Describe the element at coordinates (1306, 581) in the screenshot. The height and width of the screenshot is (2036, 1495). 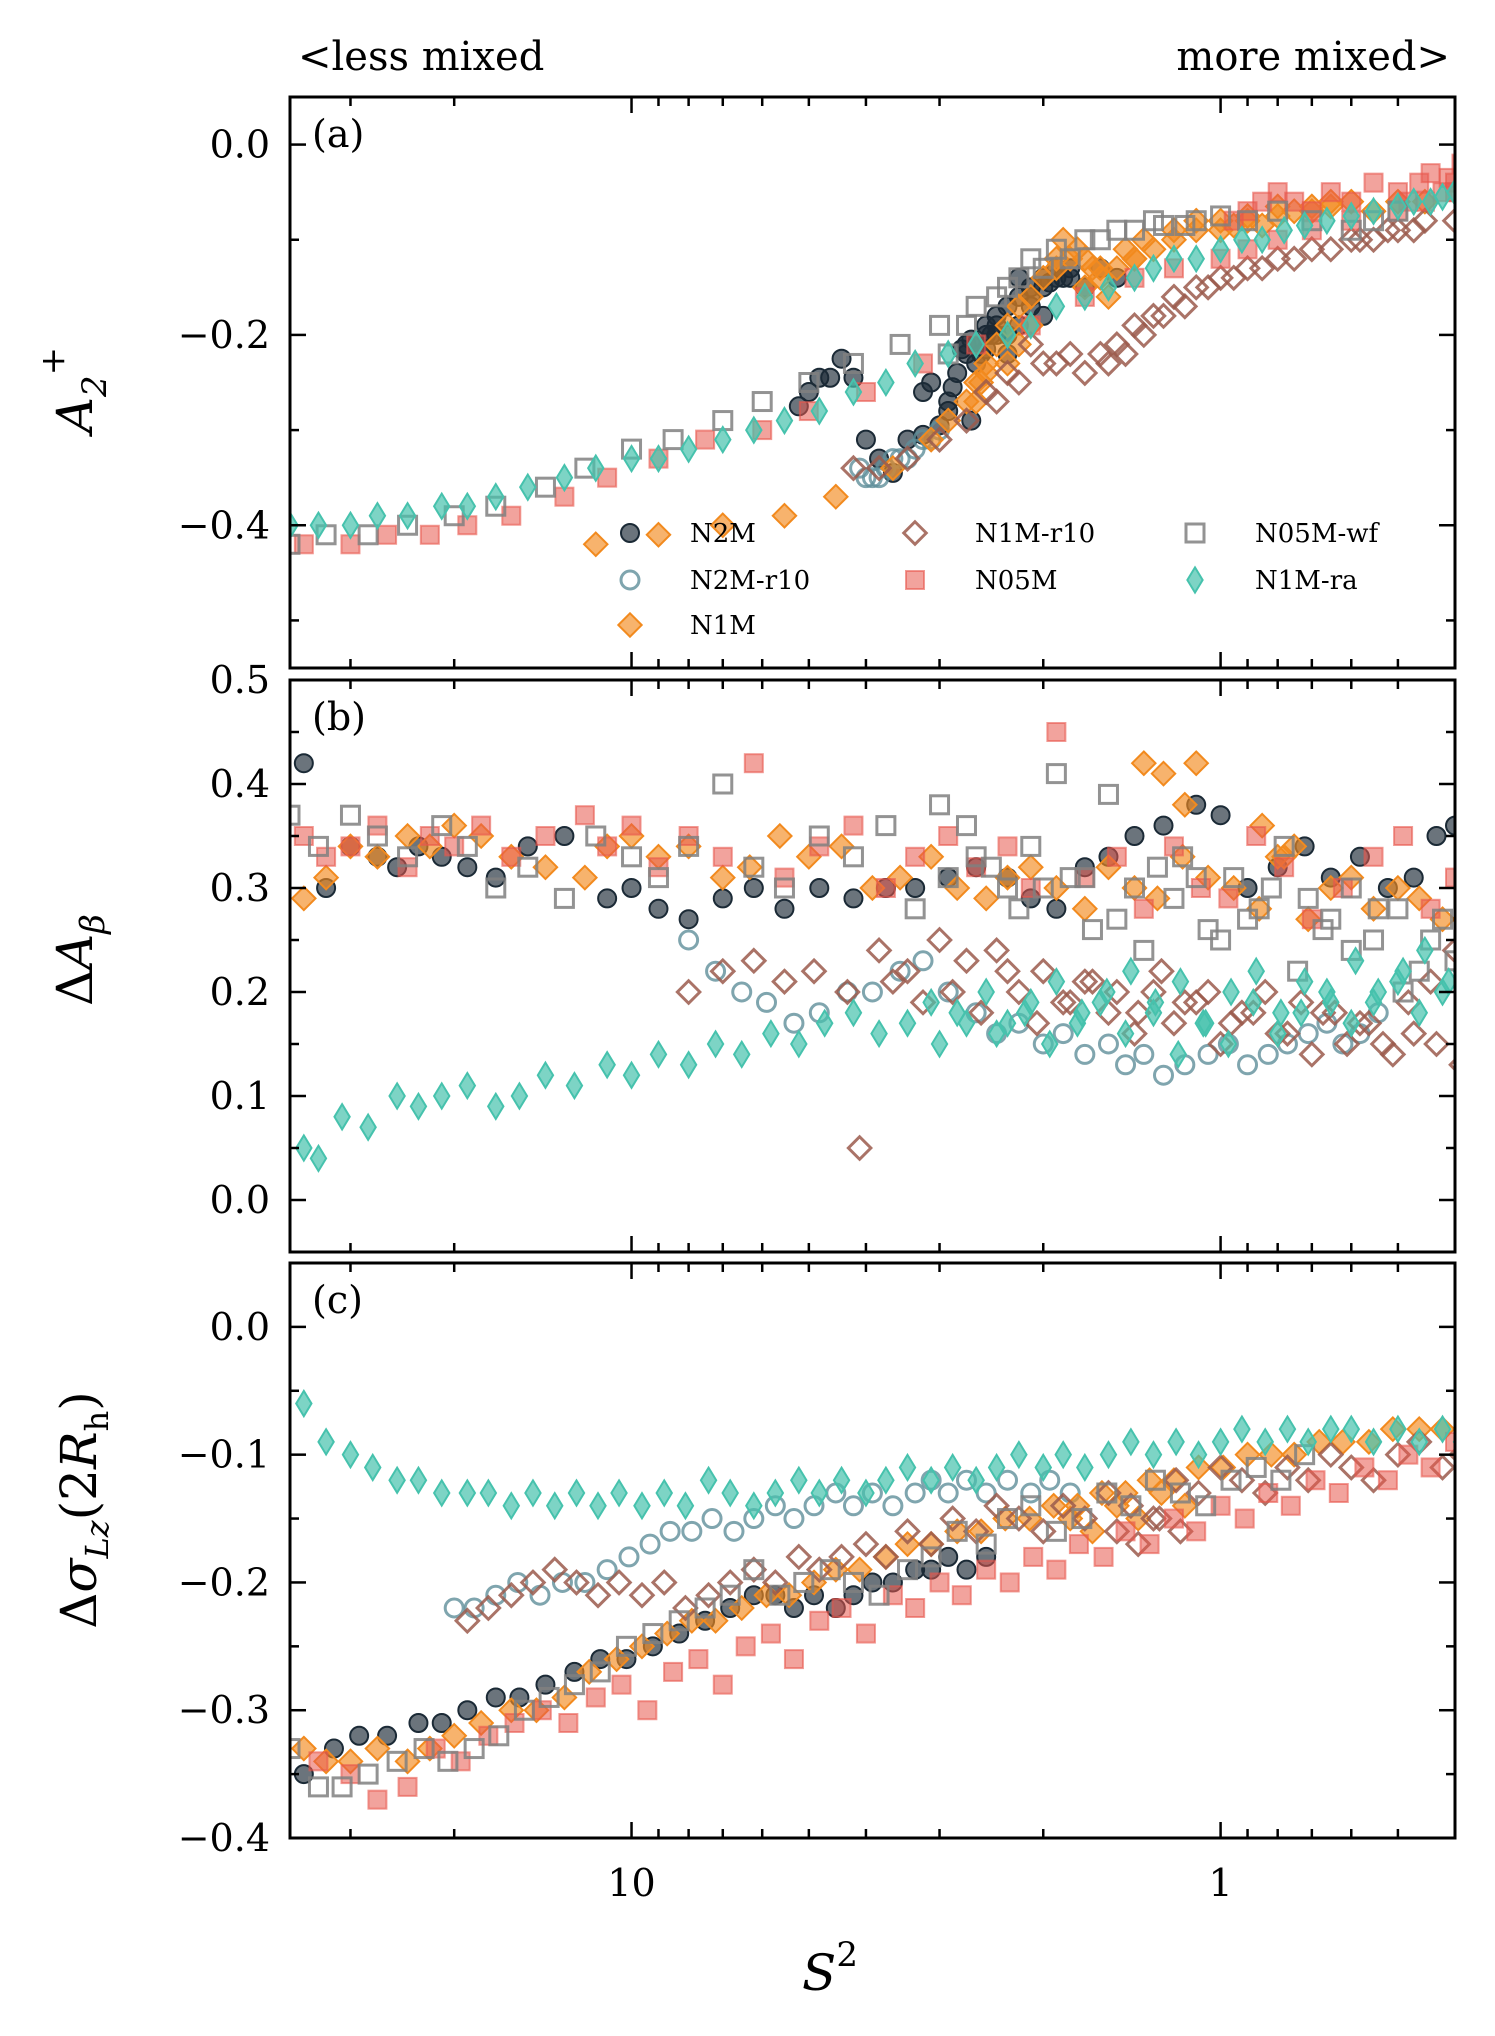
I see `legend-label-n1m-ra: N1M-ra` at that location.